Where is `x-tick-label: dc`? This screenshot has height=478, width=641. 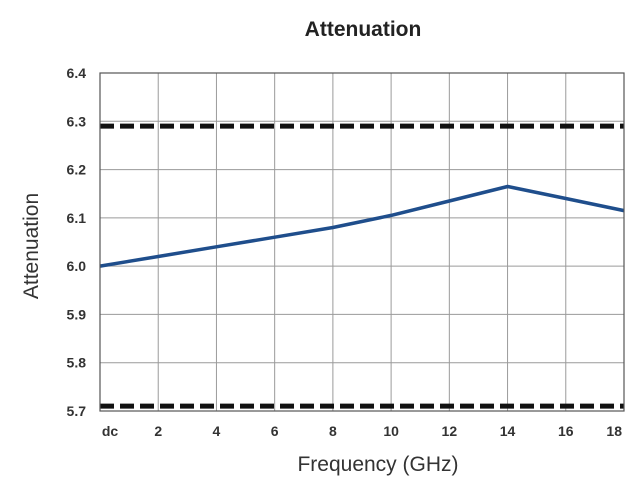 x-tick-label: dc is located at coordinates (110, 431).